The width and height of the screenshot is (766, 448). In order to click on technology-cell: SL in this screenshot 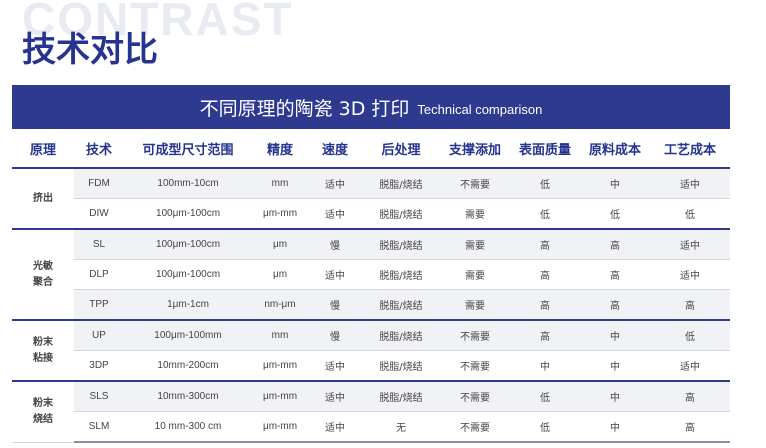, I will do `click(99, 244)`.